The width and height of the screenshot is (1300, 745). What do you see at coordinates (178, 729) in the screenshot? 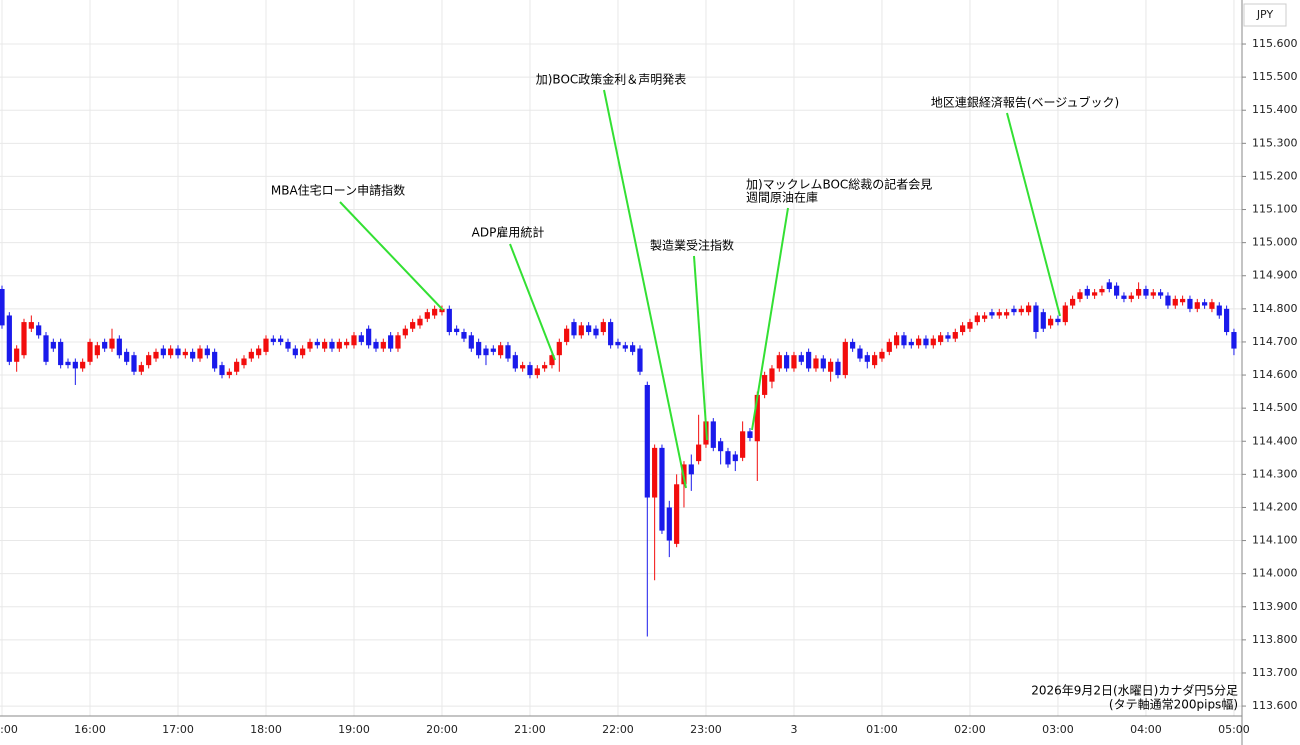
I see `x-tick-label: 17:00` at bounding box center [178, 729].